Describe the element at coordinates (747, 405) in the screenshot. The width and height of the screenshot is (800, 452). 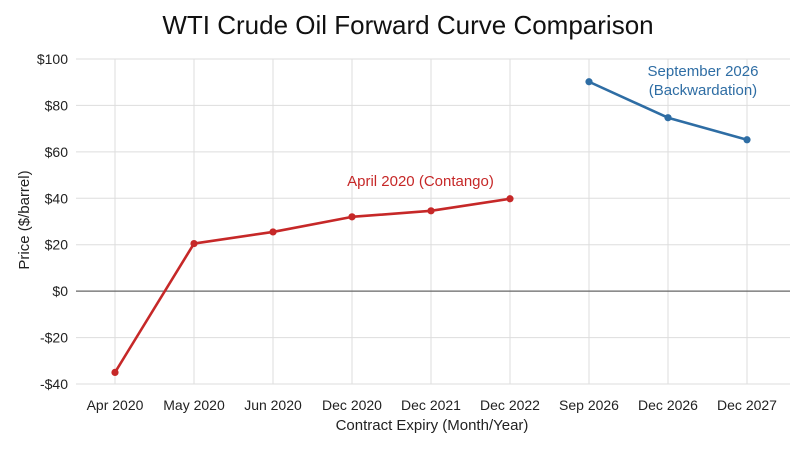
I see `x-tick-label: Dec 2027` at that location.